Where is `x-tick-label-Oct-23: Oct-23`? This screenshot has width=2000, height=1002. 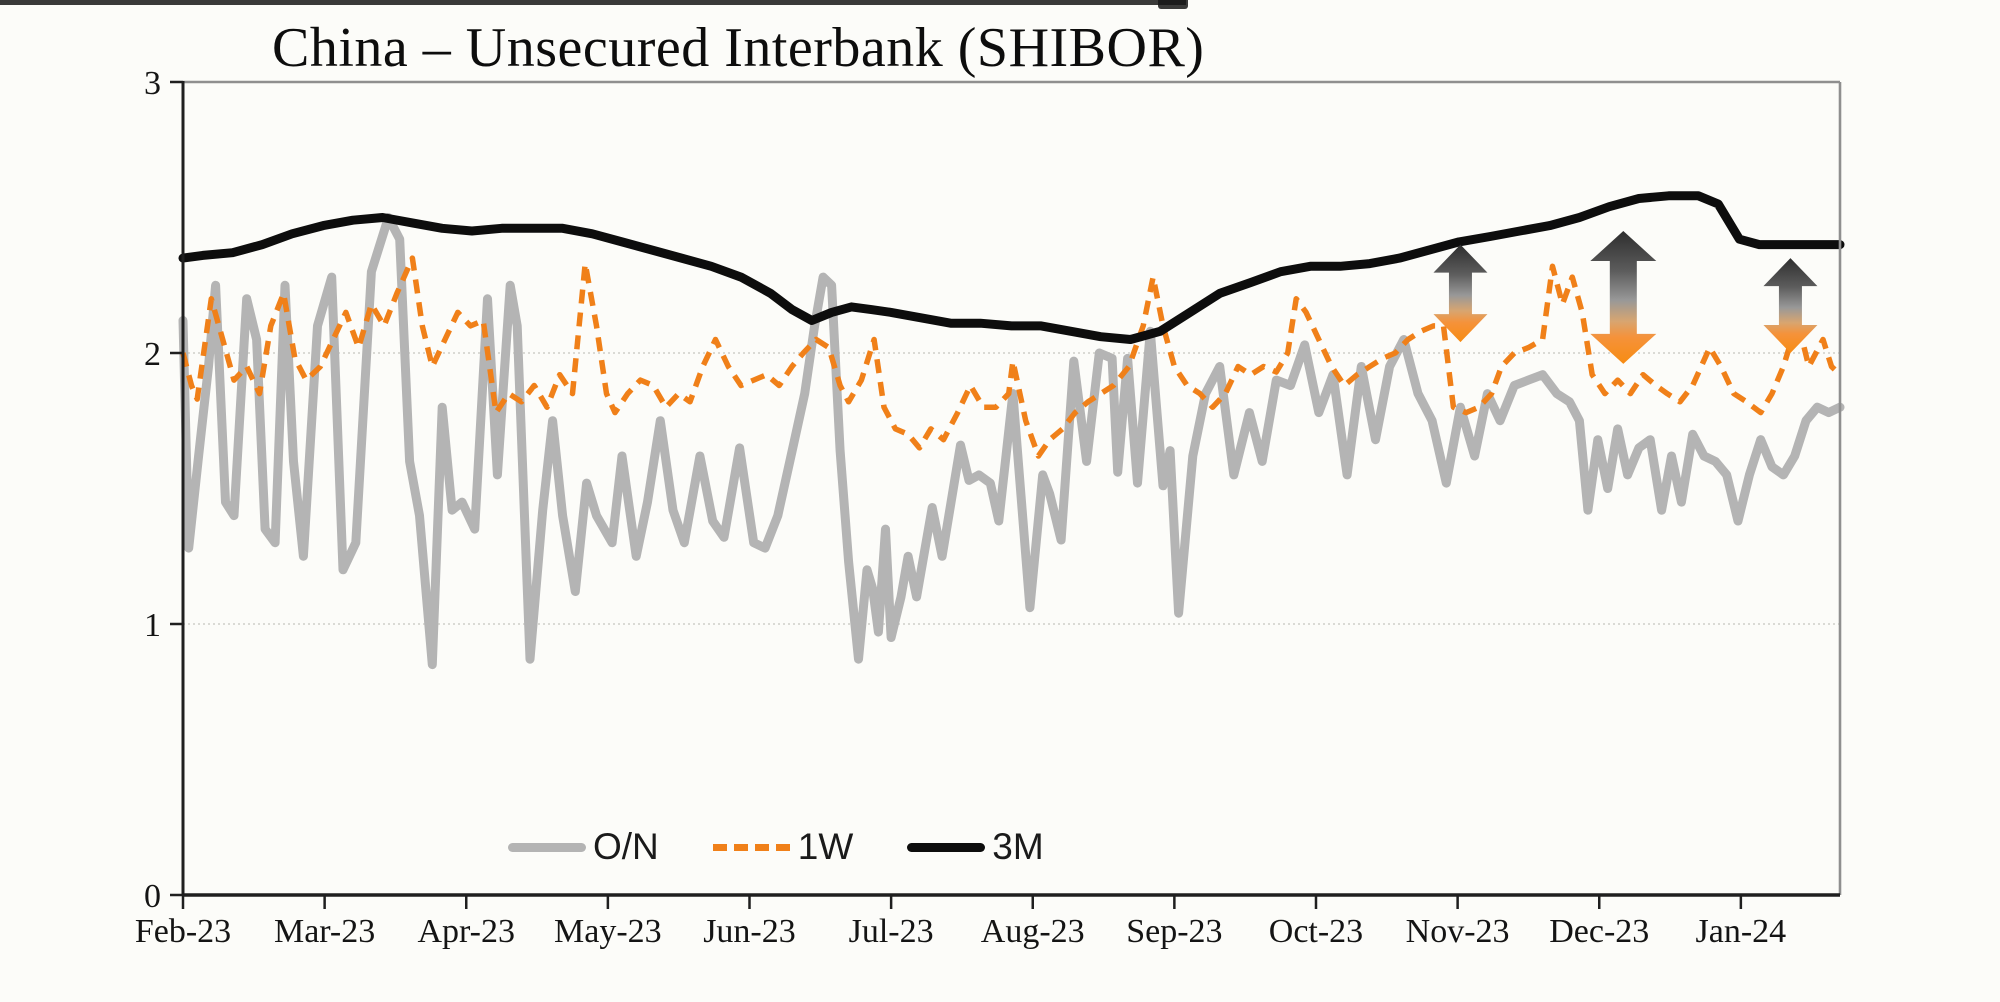
x-tick-label-Oct-23: Oct-23 is located at coordinates (1316, 931).